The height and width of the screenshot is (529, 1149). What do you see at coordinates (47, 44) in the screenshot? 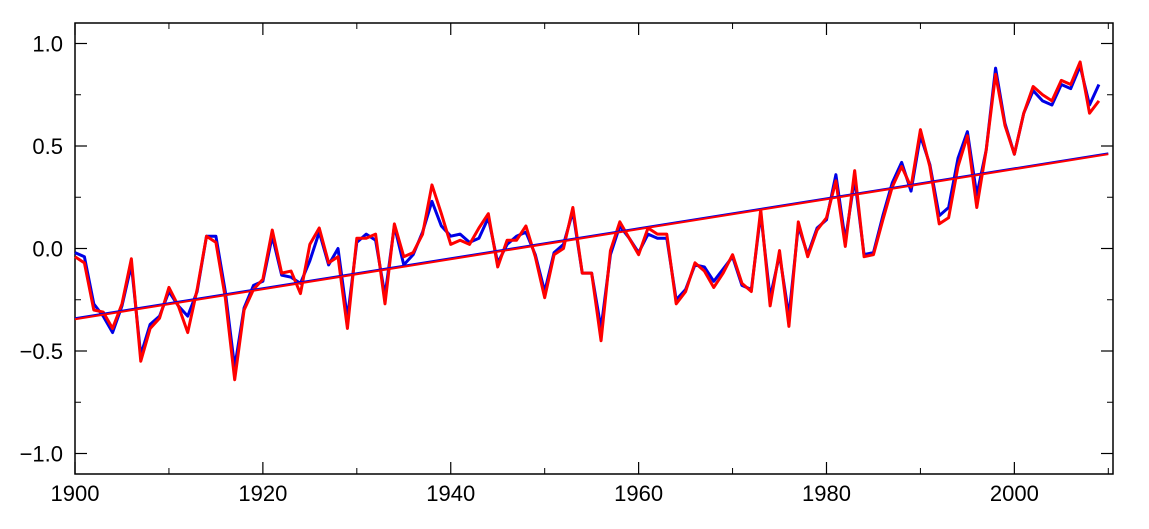
I see `y-tick-label: 1.0` at bounding box center [47, 44].